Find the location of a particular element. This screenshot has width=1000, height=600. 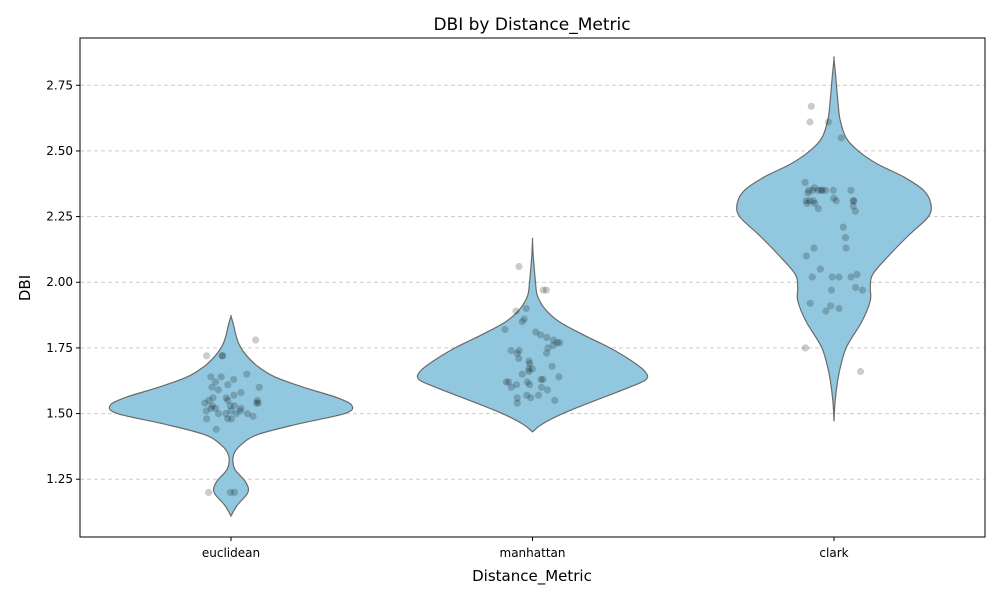

y-axis-label: DBI is located at coordinates (25, 288).